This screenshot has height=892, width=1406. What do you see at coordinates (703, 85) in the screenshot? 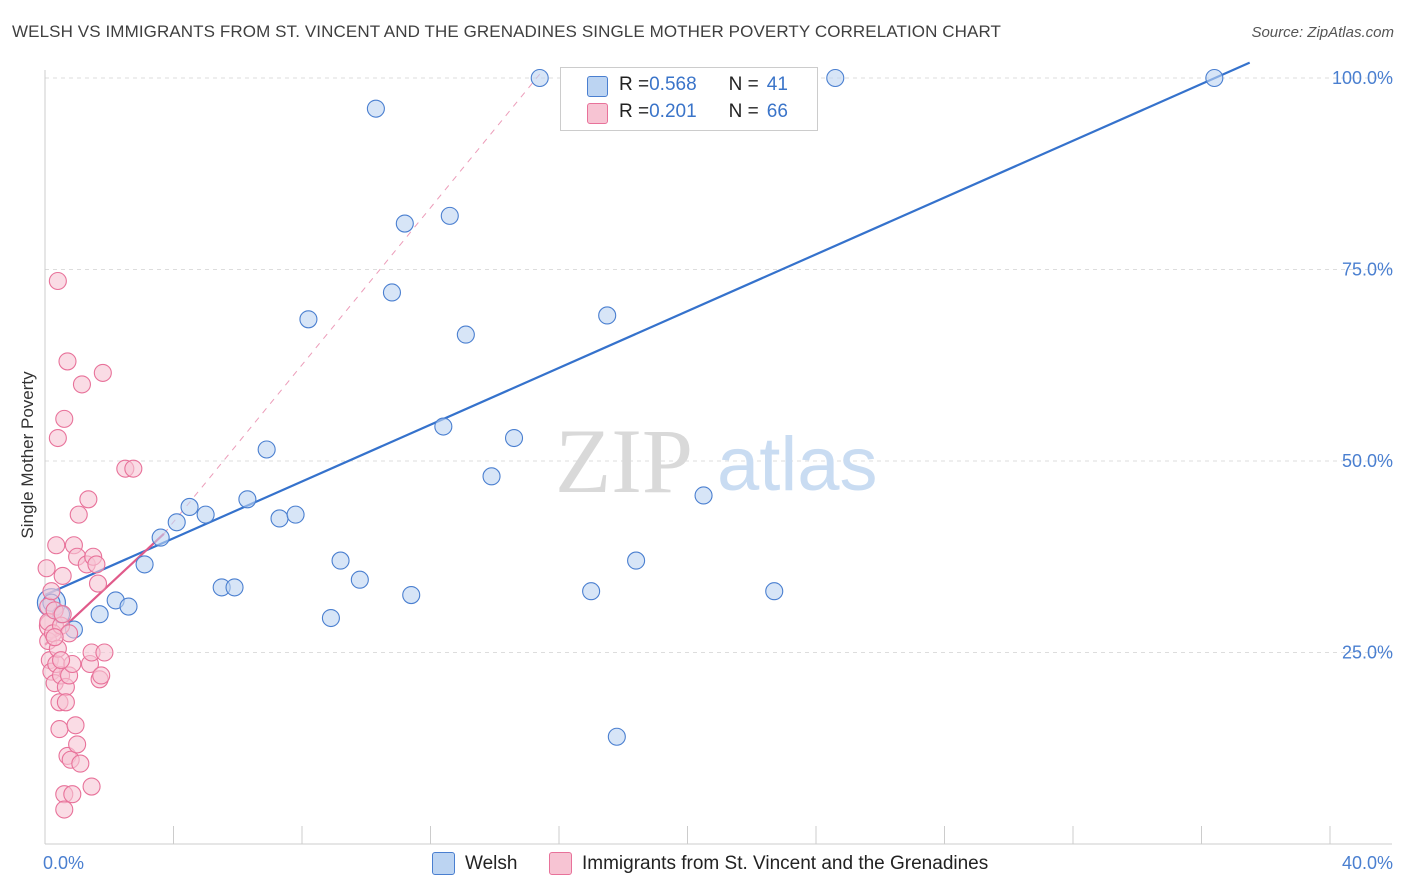
I see `legend-row-welsh: R = 0.568 N = 41` at bounding box center [703, 85].